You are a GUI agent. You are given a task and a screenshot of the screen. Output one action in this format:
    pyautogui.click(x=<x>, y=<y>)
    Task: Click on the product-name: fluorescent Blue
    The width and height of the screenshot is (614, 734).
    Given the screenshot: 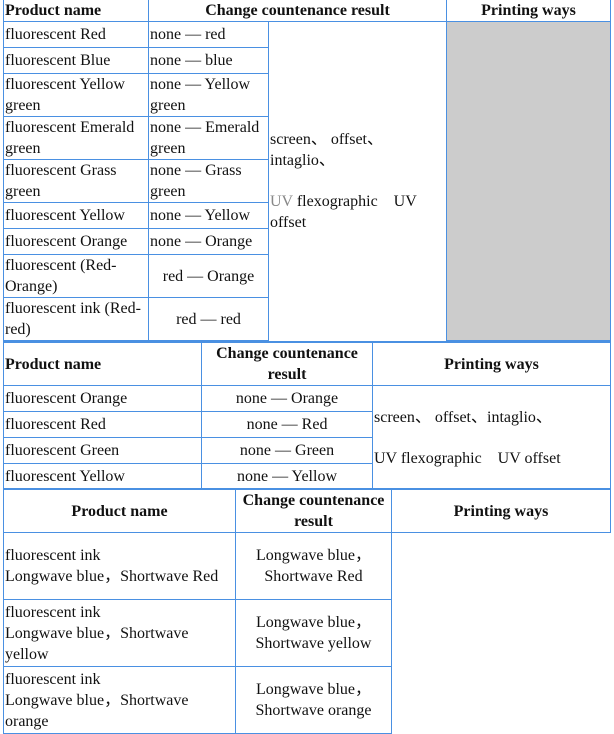 What is the action you would take?
    pyautogui.click(x=76, y=60)
    